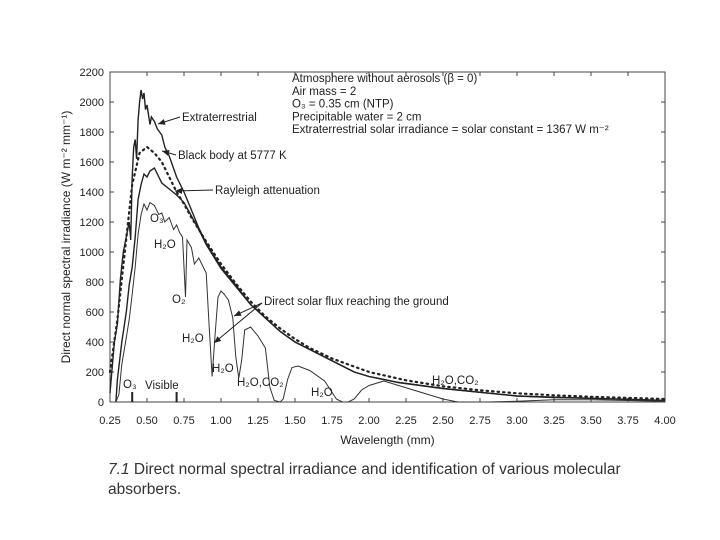 The image size is (720, 540). Describe the element at coordinates (324, 92) in the screenshot. I see `condition-line: Air mass = 2` at that location.